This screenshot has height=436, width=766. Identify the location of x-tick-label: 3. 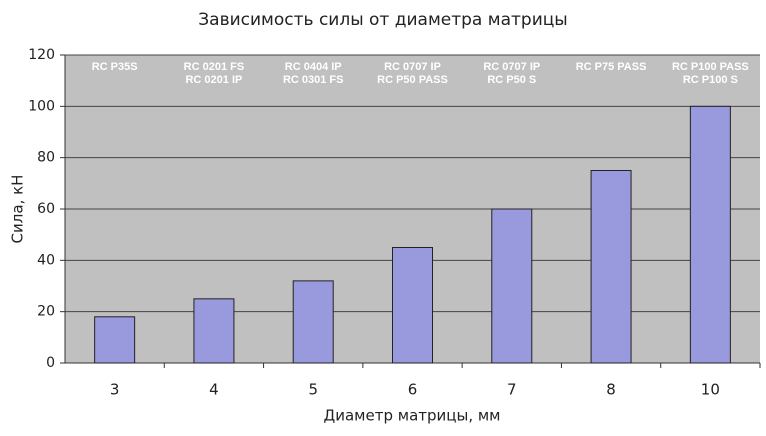
(115, 390).